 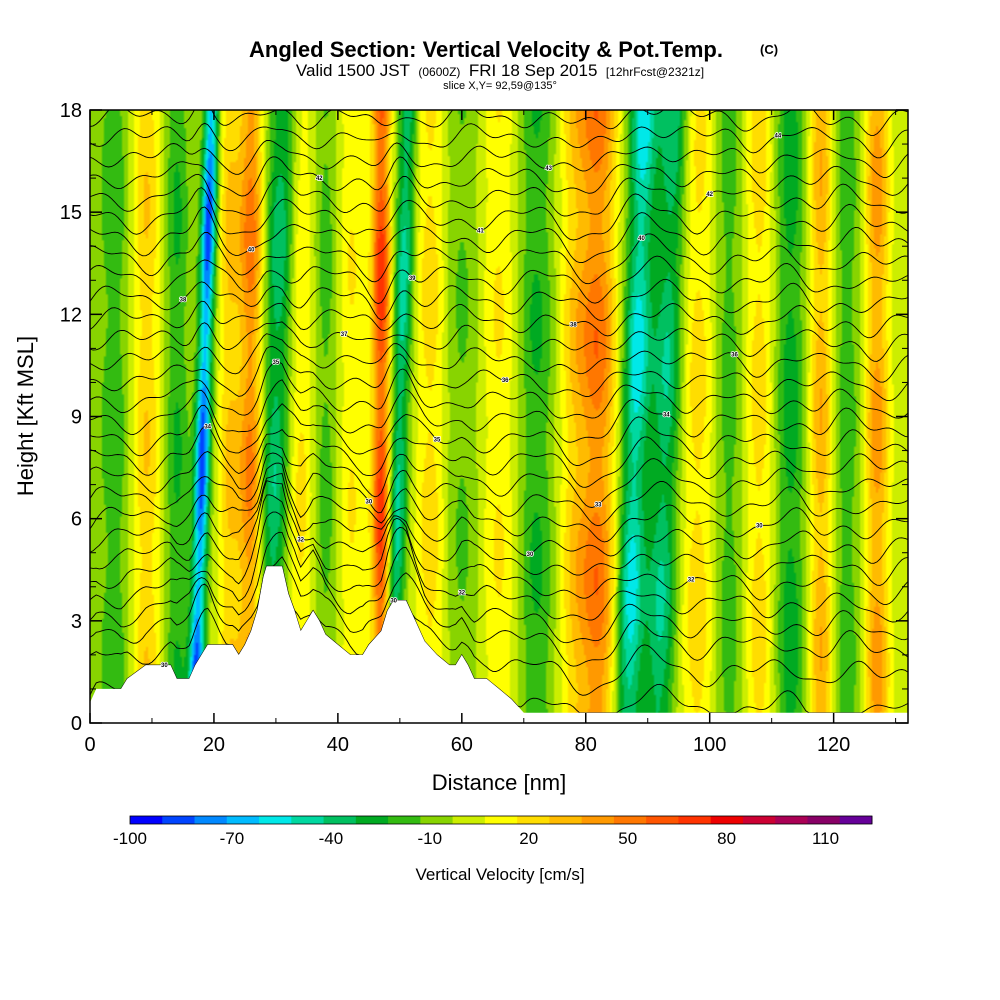 I want to click on x-tick-label: 20, so click(x=214, y=745).